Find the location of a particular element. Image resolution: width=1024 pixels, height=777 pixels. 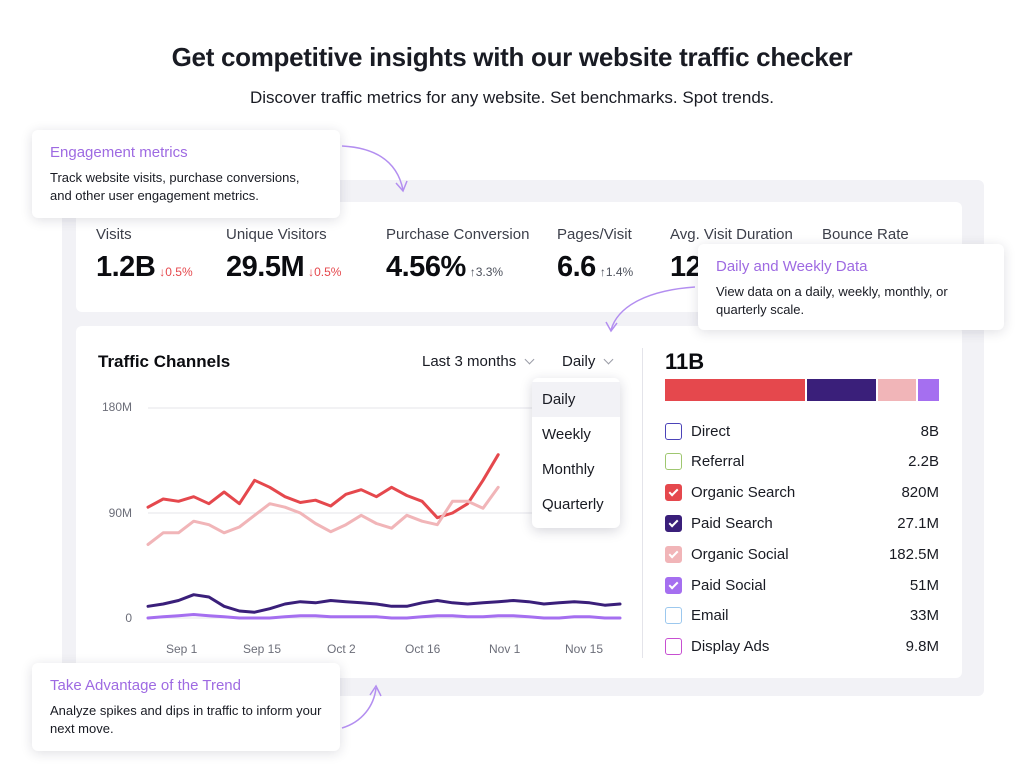

share-segment-organic-search is located at coordinates (735, 390).